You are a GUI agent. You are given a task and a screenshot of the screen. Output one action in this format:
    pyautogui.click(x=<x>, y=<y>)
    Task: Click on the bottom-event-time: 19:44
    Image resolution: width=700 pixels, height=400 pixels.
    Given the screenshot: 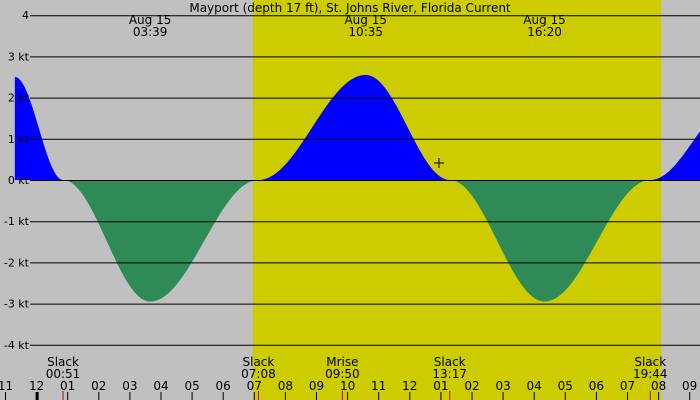 What is the action you would take?
    pyautogui.click(x=650, y=374)
    